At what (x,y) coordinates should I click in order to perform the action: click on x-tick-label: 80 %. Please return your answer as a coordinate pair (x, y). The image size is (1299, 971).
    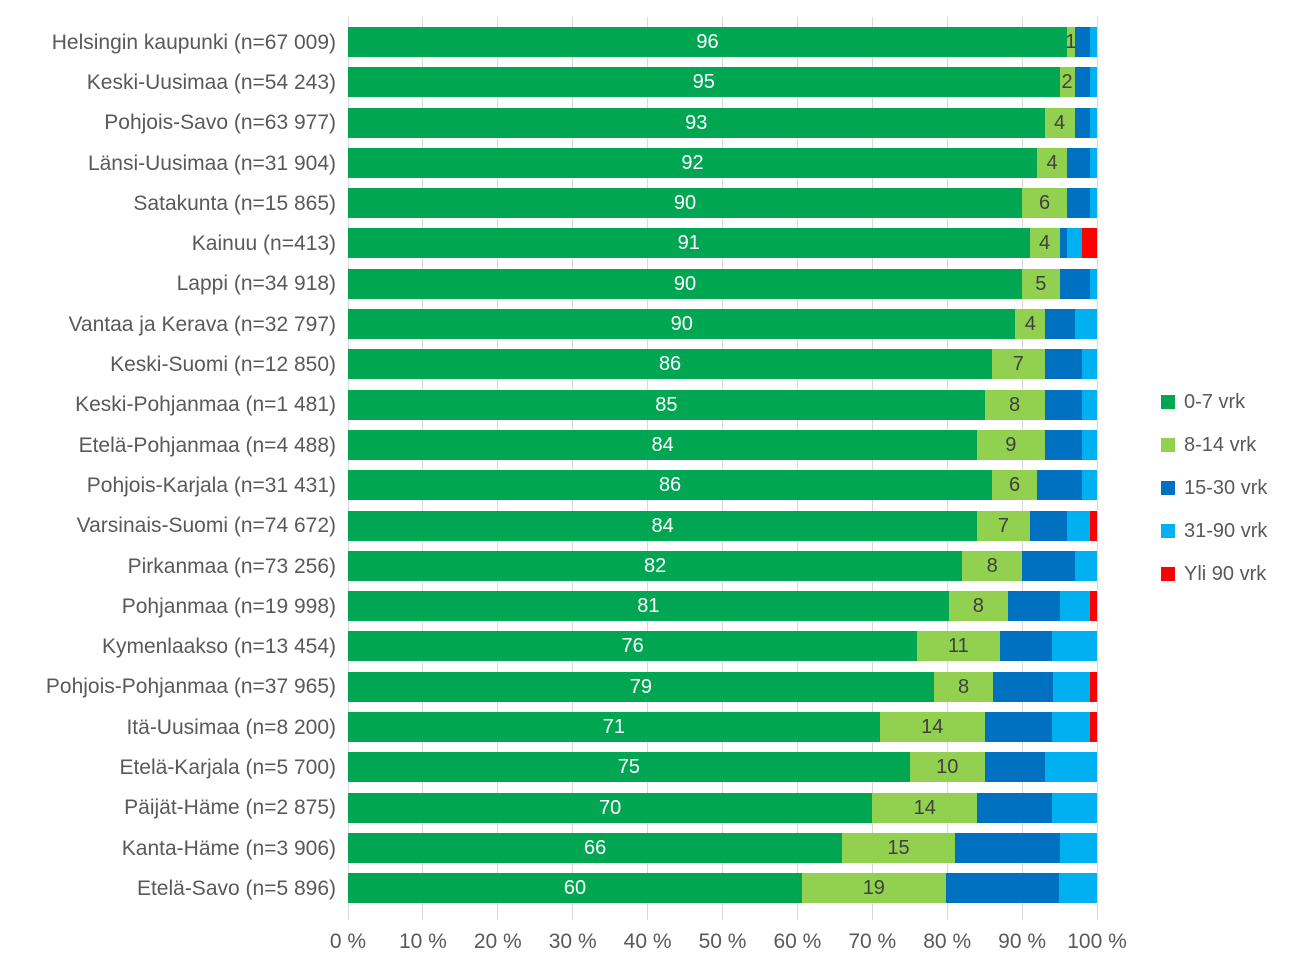
    Looking at the image, I should click on (947, 941).